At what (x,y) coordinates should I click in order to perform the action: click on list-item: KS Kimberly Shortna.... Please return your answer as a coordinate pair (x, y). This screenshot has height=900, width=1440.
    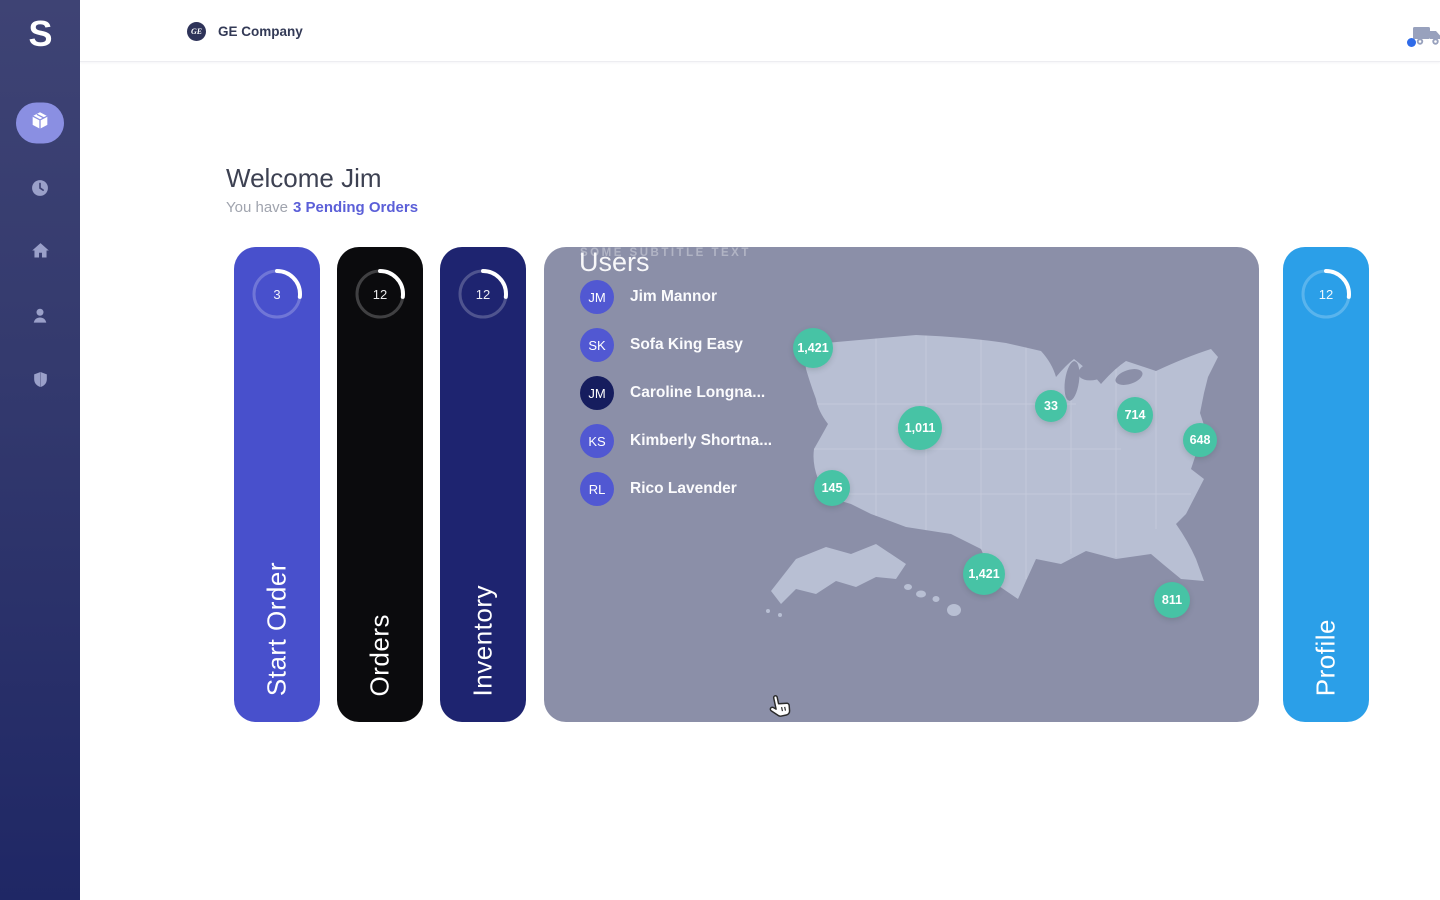
    Looking at the image, I should click on (676, 441).